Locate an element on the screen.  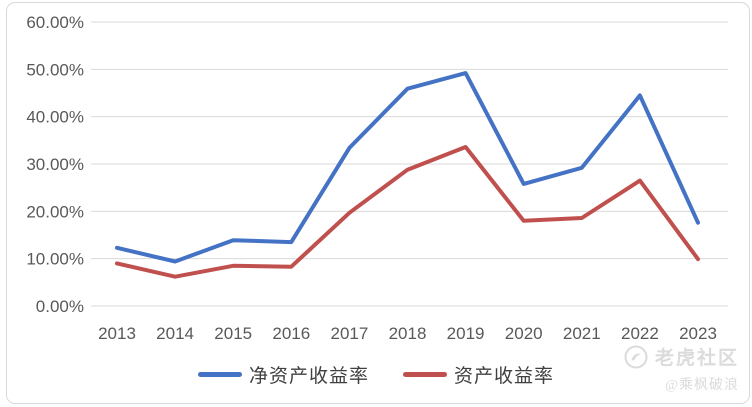
legend-line-swatch-blue is located at coordinates (219, 374).